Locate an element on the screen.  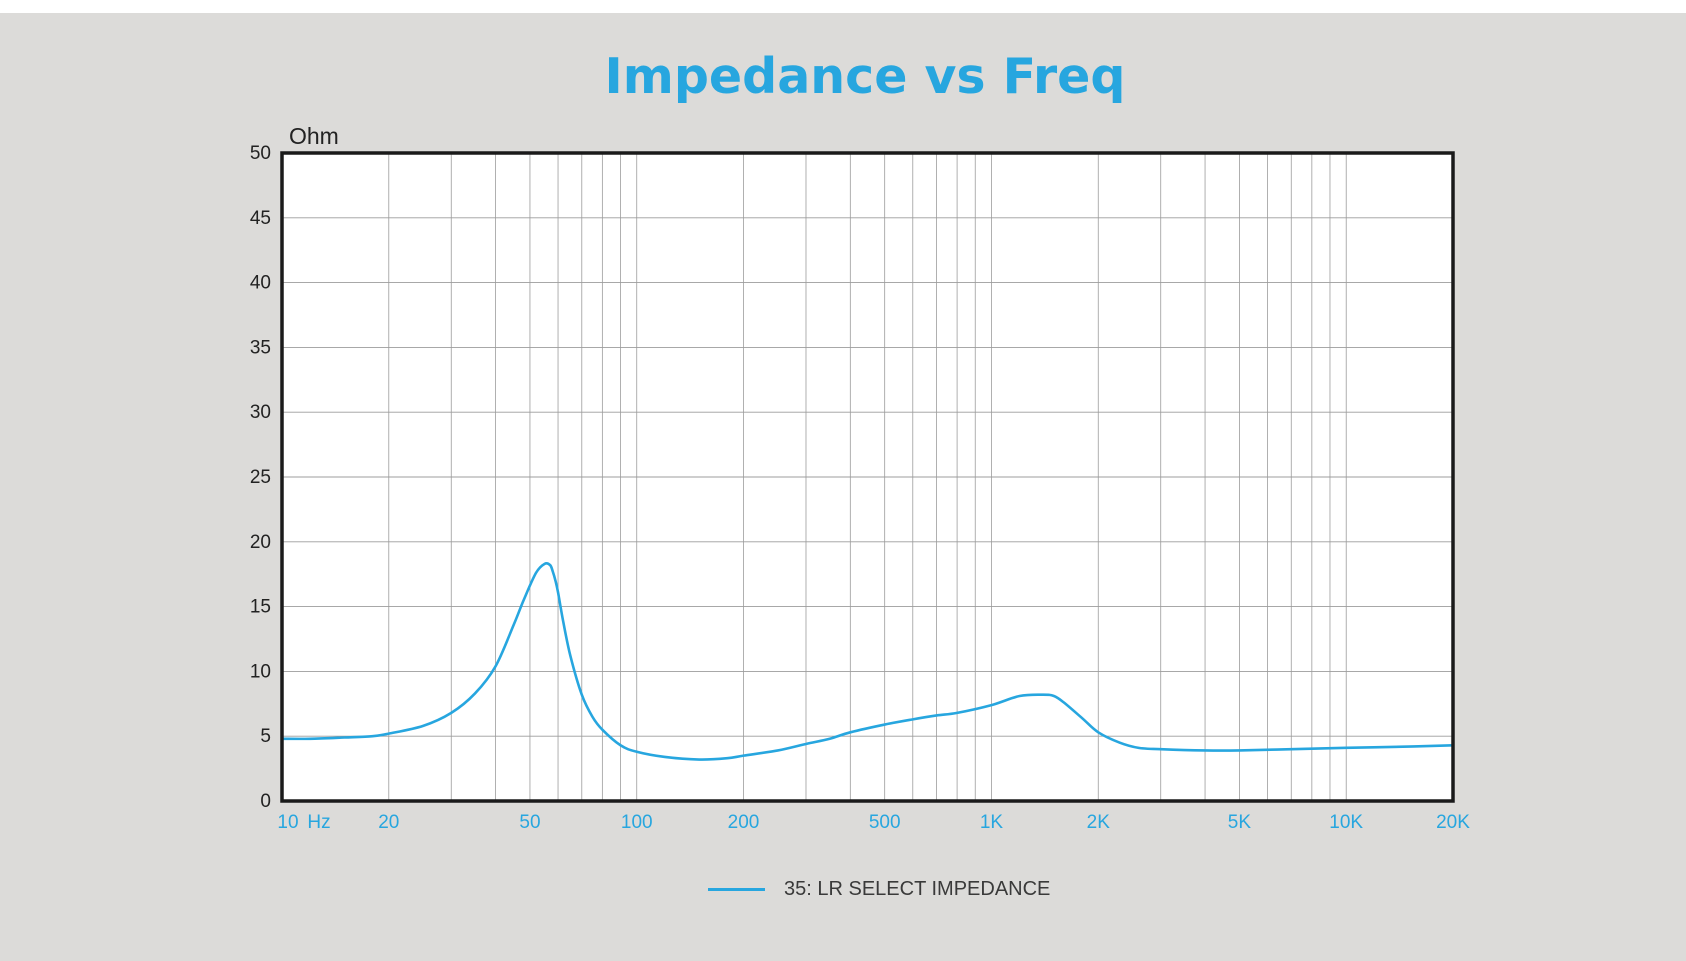
legend-label: 35: LR SELECT IMPEDANCE is located at coordinates (917, 888).